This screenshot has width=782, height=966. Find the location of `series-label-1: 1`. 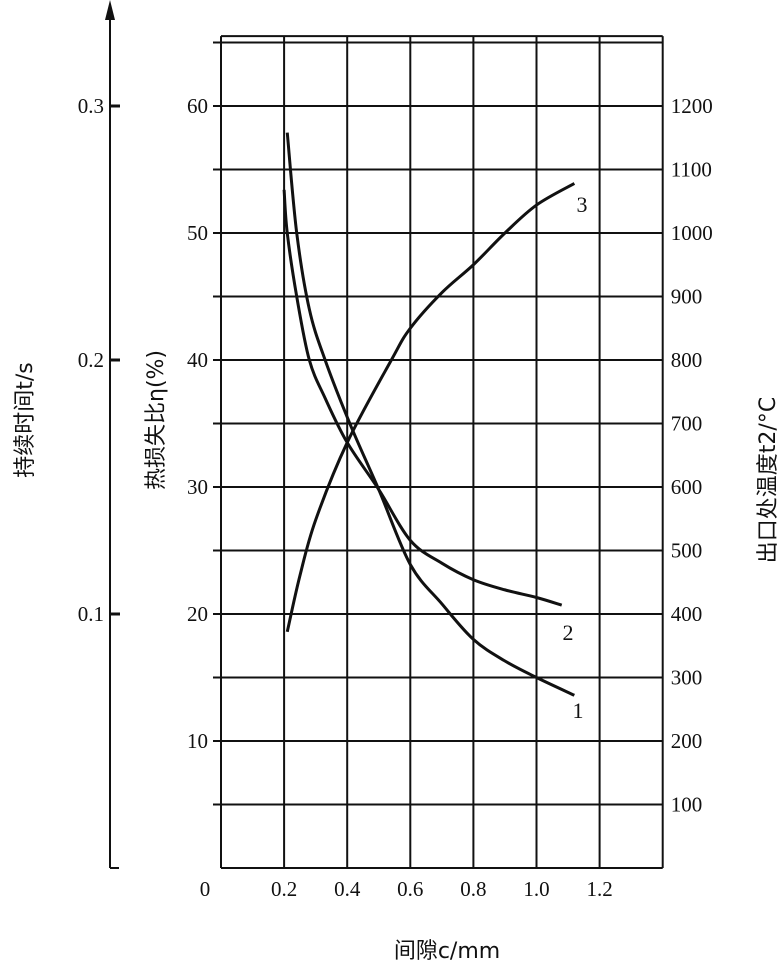

series-label-1: 1 is located at coordinates (578, 710).